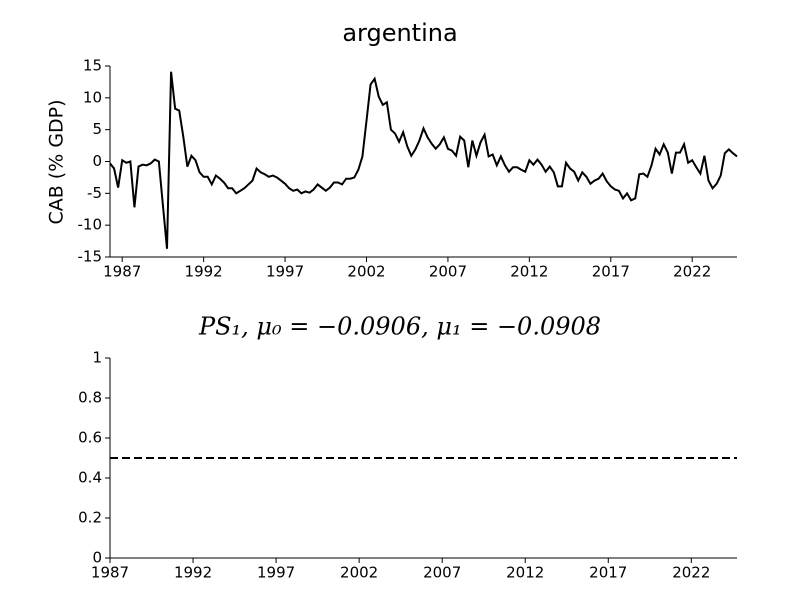 The width and height of the screenshot is (800, 600). Describe the element at coordinates (90, 518) in the screenshot. I see `y-tick-label: 0.2` at that location.